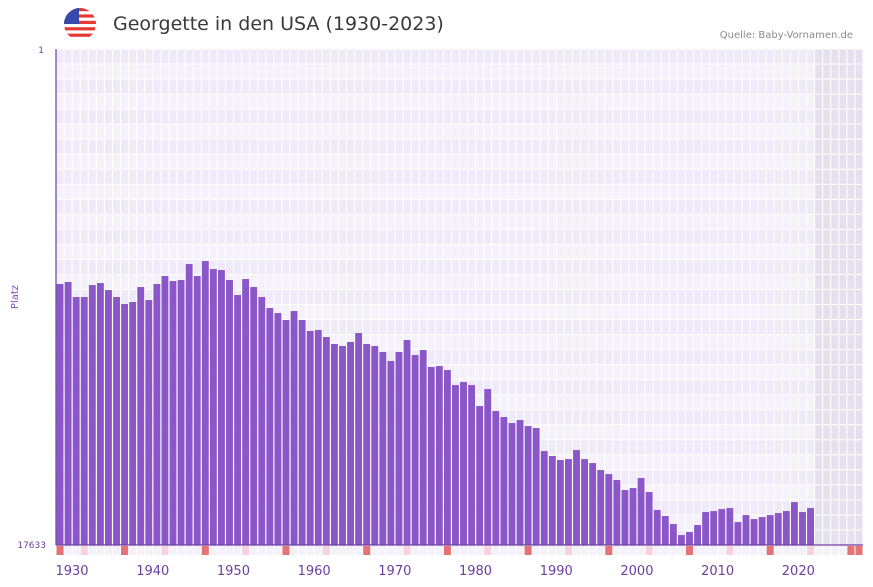  Describe the element at coordinates (181, 412) in the screenshot. I see `bar-1945` at that location.